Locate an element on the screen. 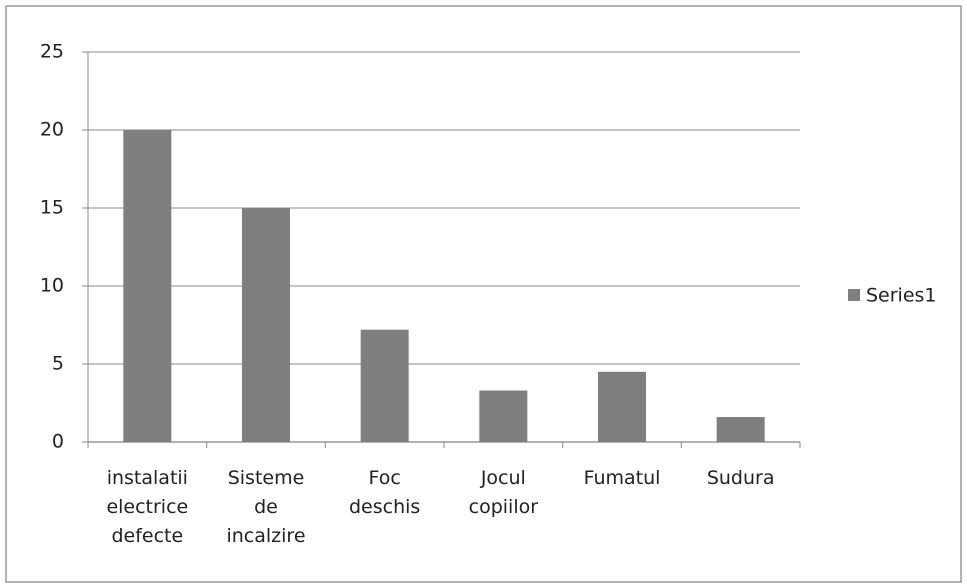  y-tick-label: 15 is located at coordinates (52, 208).